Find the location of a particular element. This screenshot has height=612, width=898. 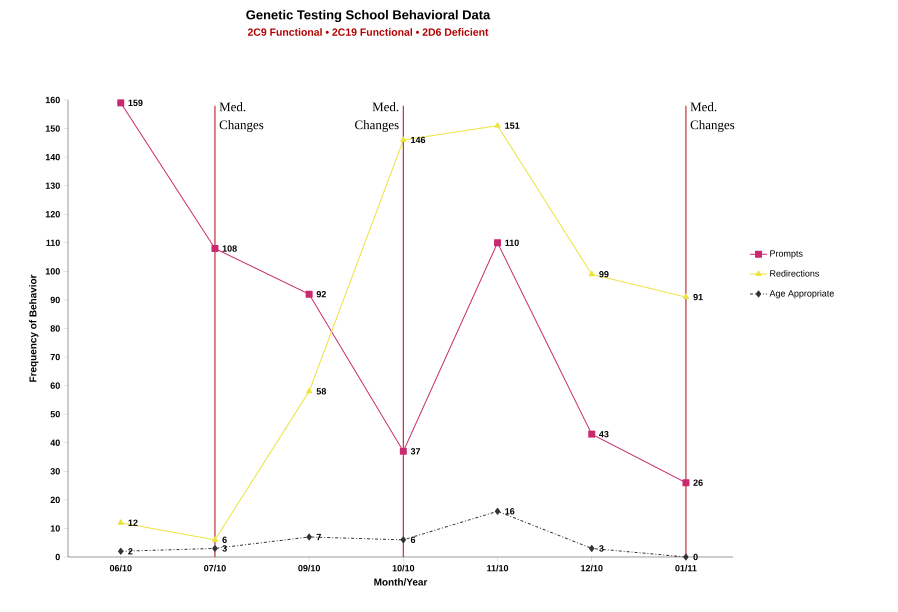

data-label: 7 is located at coordinates (318, 537).